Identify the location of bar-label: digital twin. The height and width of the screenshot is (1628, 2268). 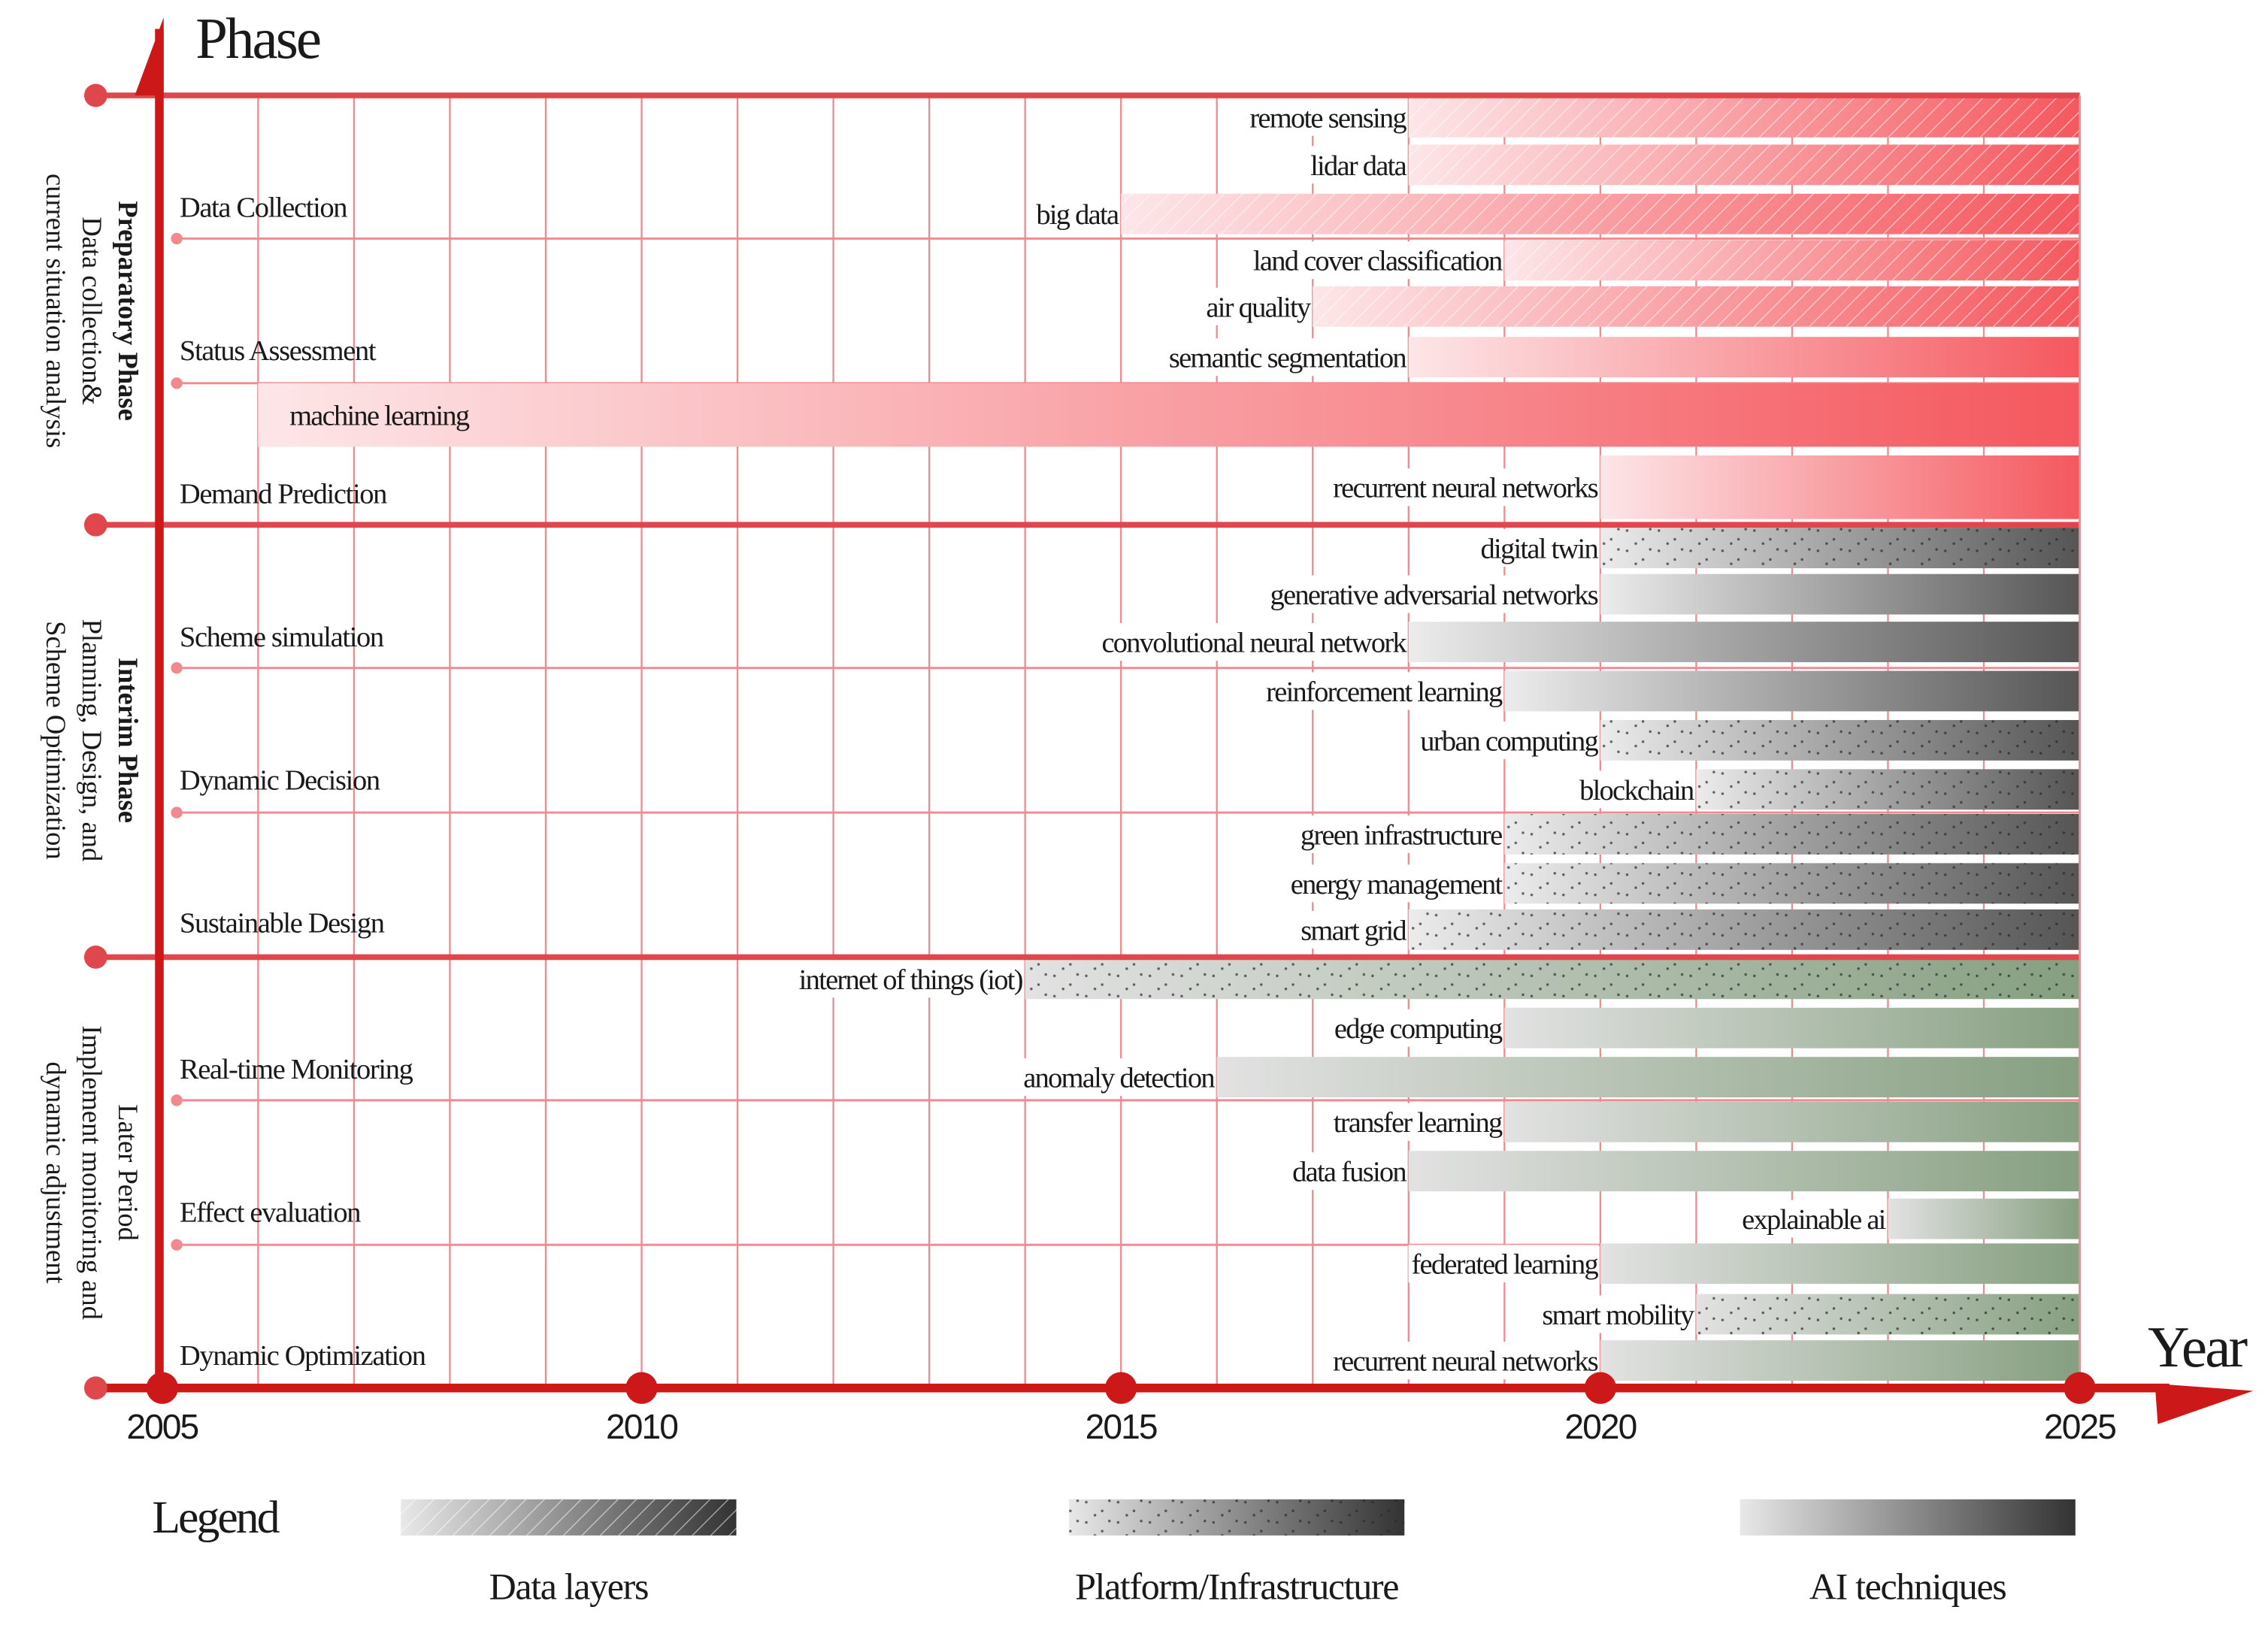
(1539, 550).